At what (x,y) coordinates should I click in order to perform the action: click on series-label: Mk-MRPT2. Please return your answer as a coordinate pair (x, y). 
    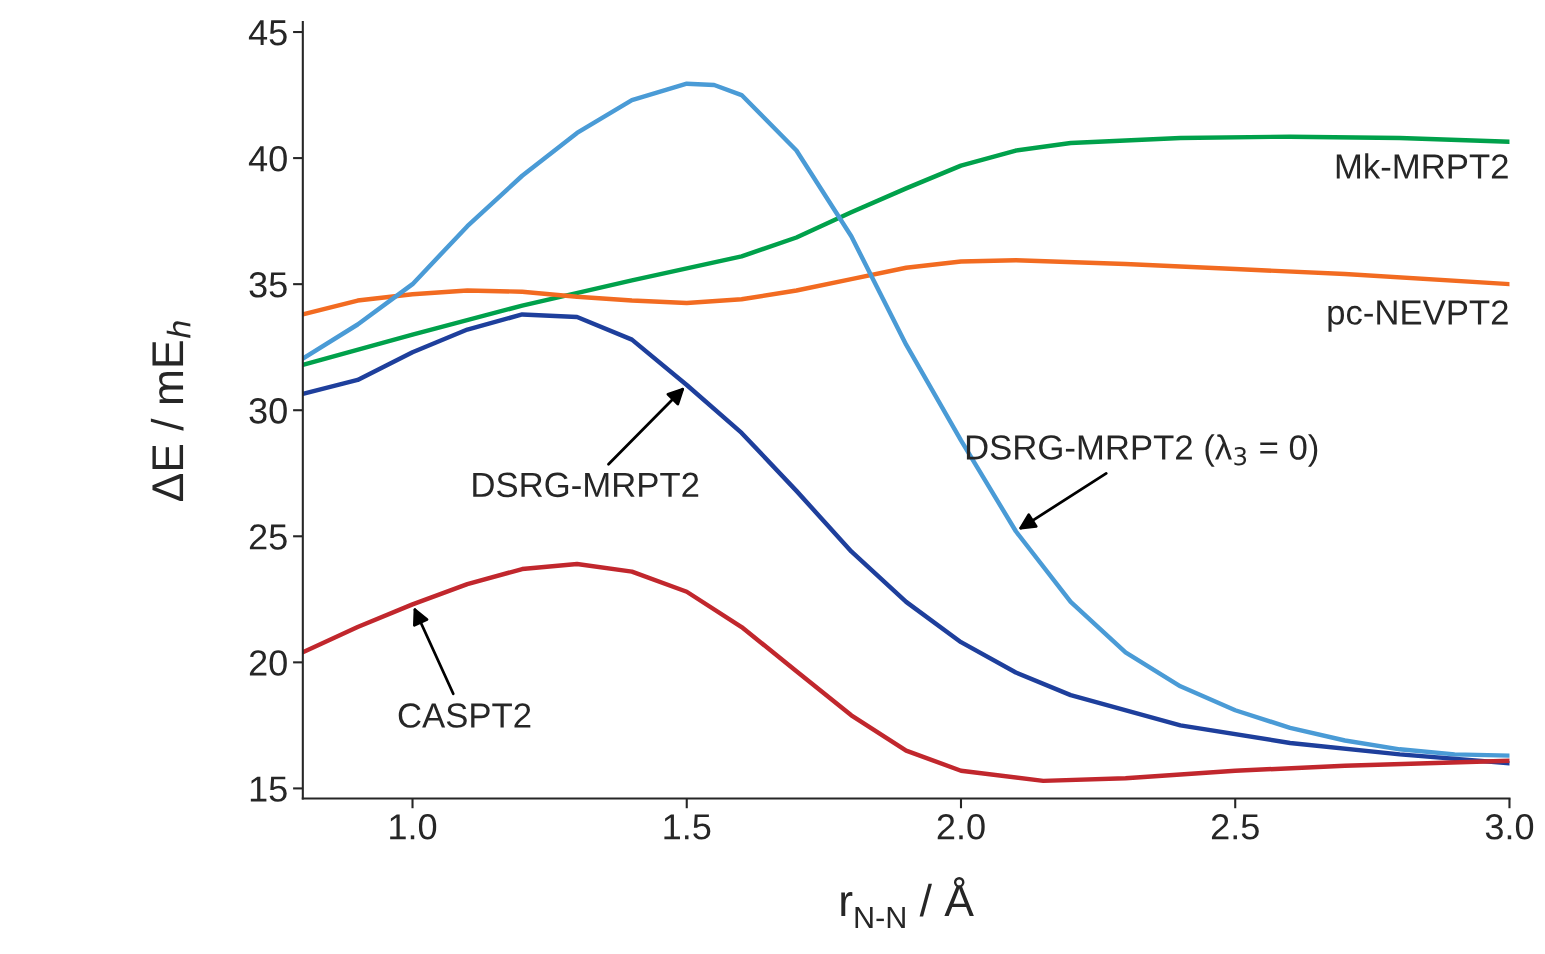
    Looking at the image, I should click on (1422, 166).